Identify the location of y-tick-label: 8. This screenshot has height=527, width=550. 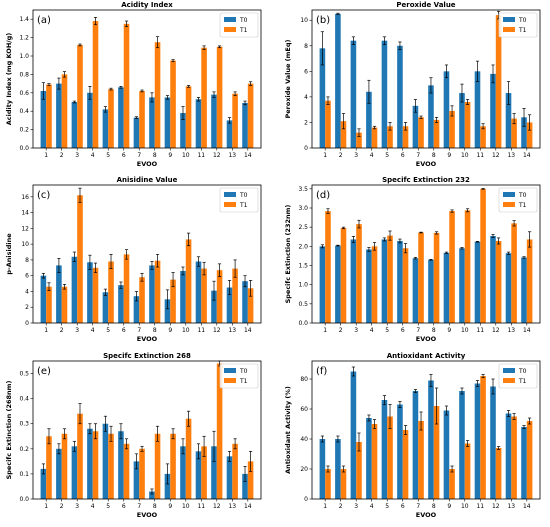
(27, 260).